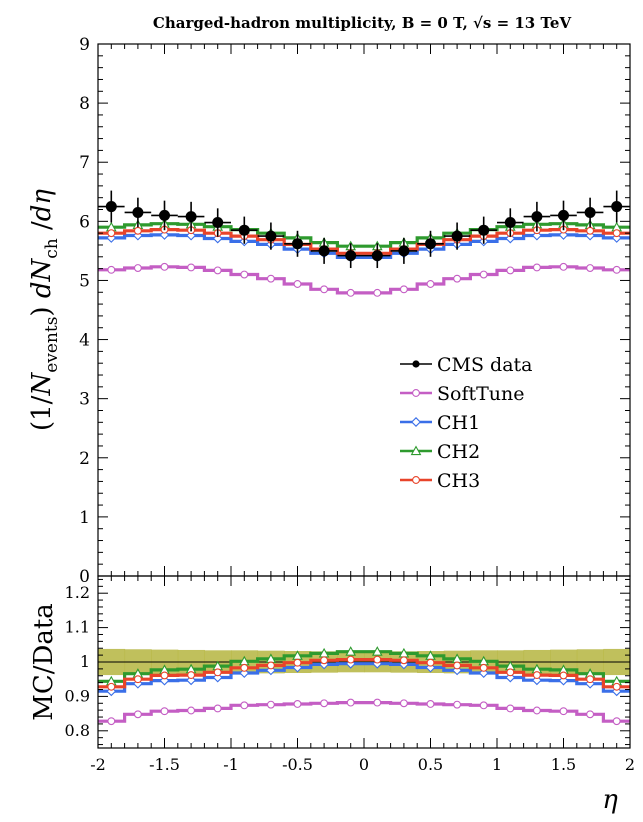 Image resolution: width=643 pixels, height=822 pixels. Describe the element at coordinates (77, 695) in the screenshot. I see `ratio-y-tick-label: 0.9` at that location.